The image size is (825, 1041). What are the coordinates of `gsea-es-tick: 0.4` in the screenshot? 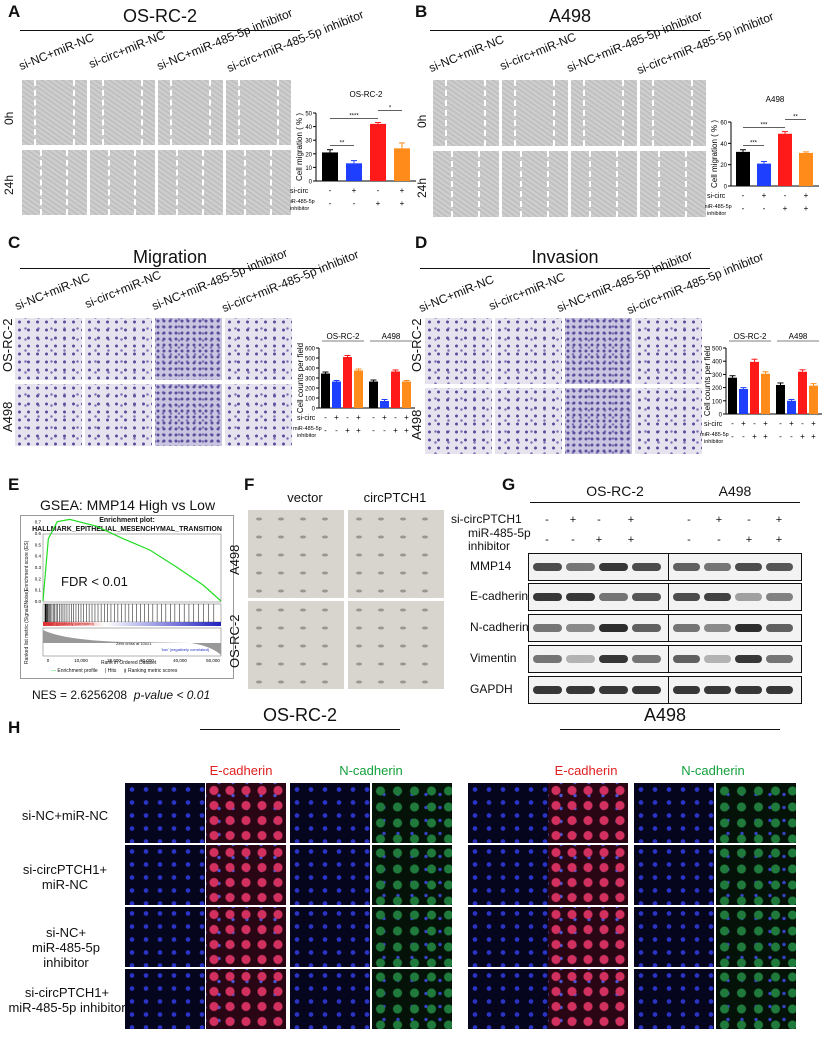 It's located at (38, 556).